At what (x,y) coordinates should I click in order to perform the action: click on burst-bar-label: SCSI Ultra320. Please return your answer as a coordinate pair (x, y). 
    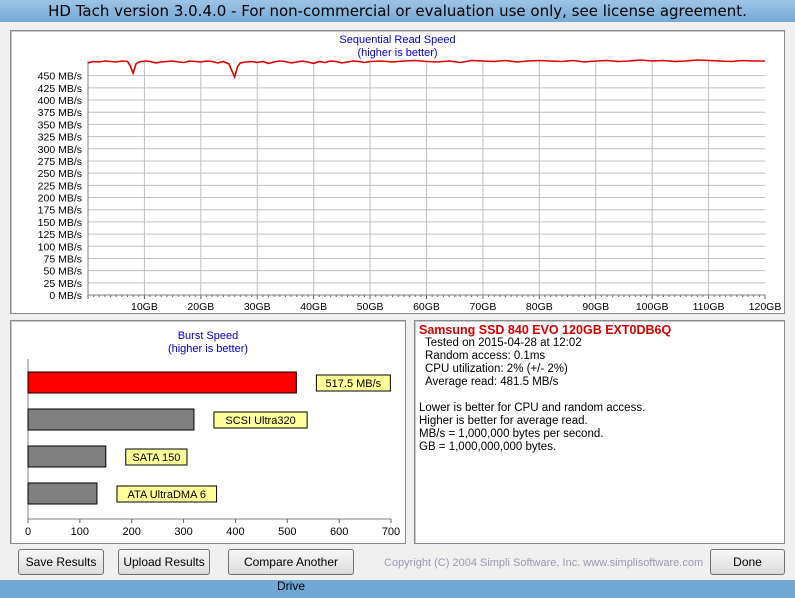
    Looking at the image, I should click on (260, 420).